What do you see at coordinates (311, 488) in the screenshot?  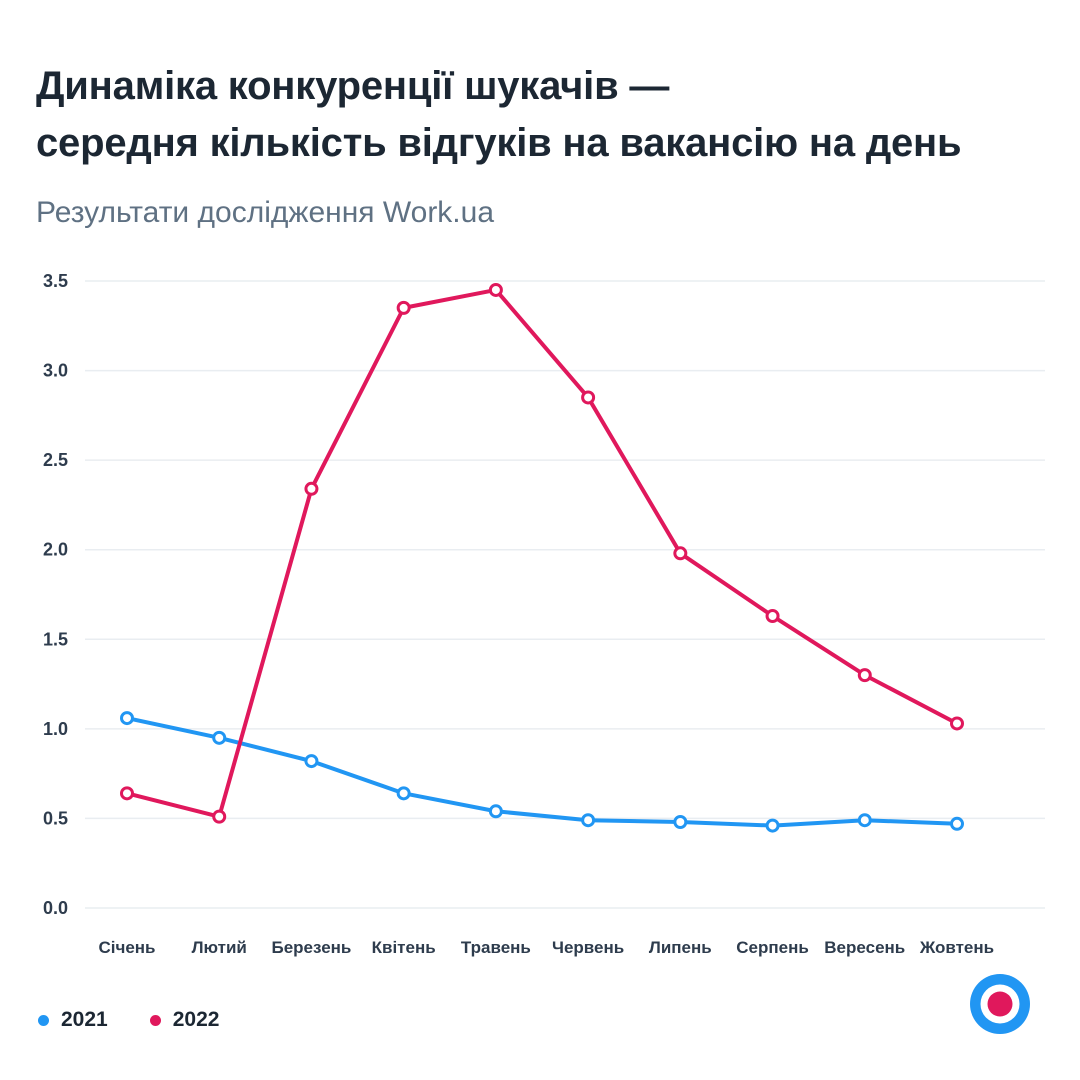 I see `data-point-2022-Березень` at bounding box center [311, 488].